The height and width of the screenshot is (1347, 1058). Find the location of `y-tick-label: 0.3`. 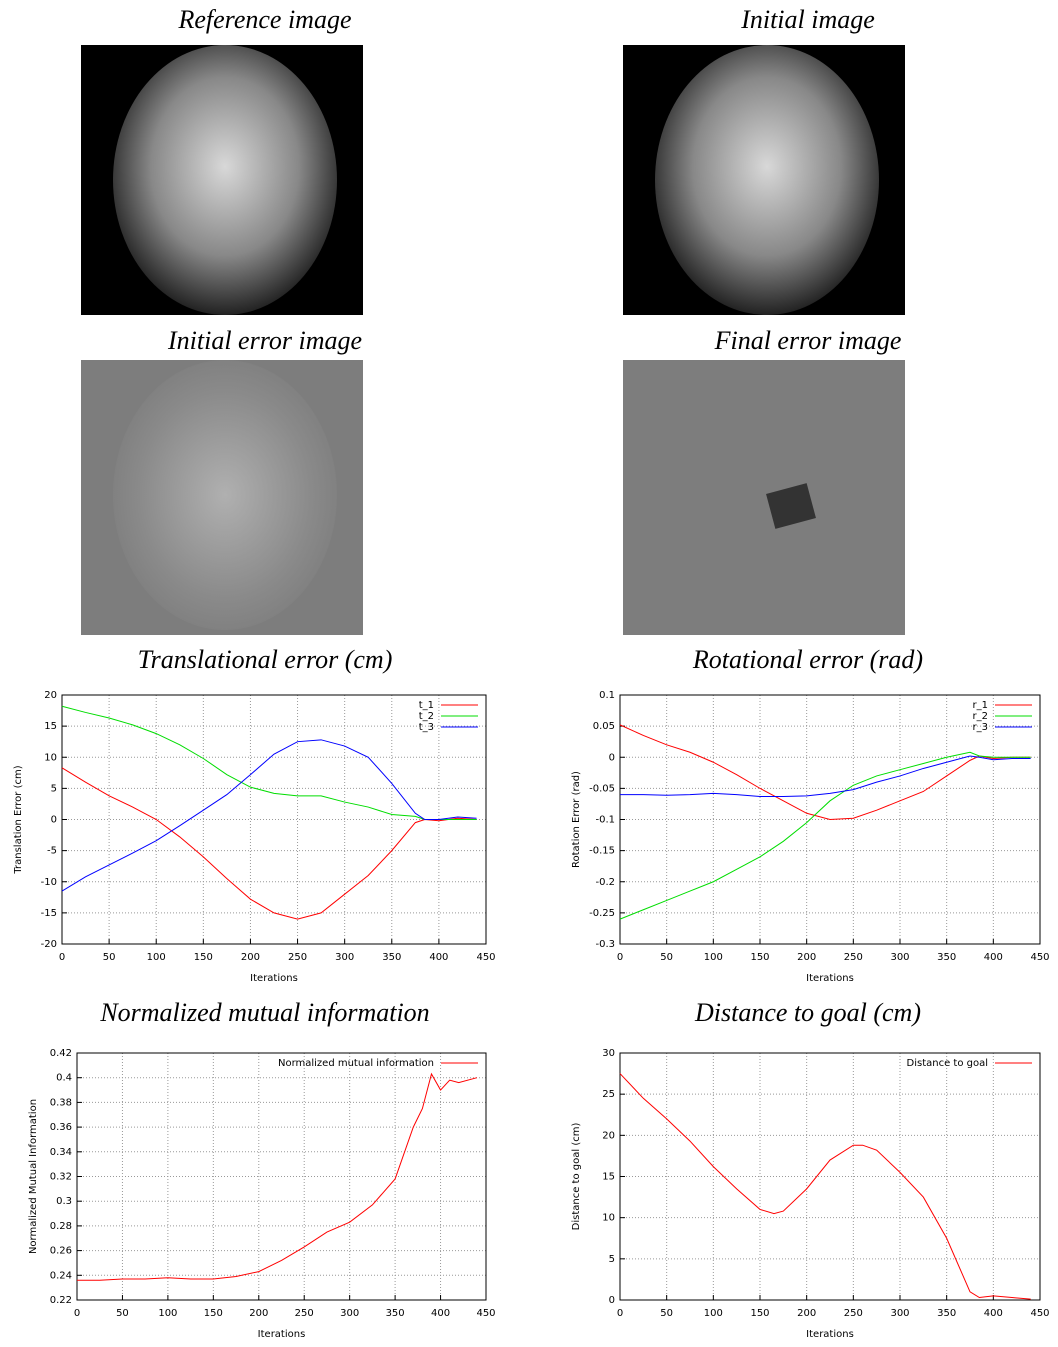

y-tick-label: 0.3 is located at coordinates (64, 1201).